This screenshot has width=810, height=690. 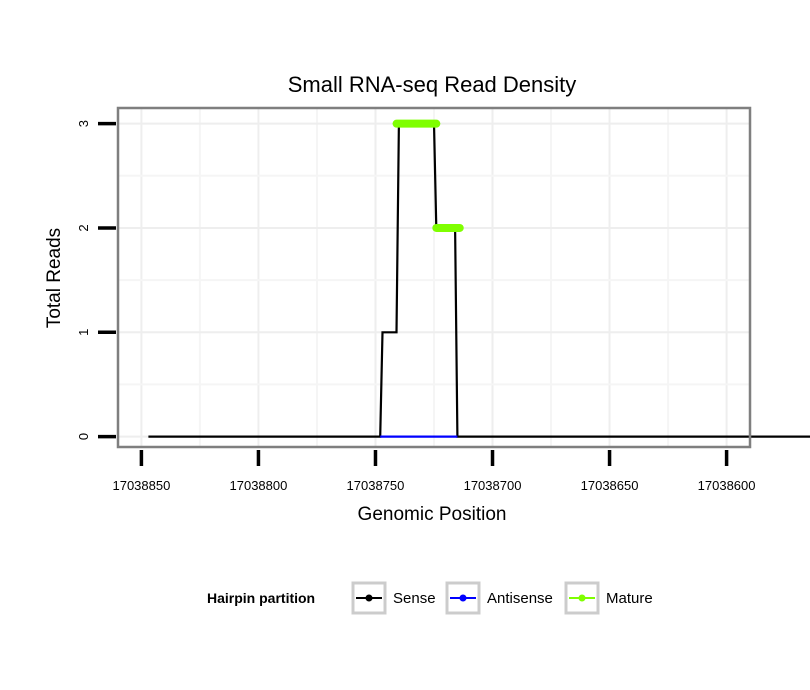 What do you see at coordinates (376, 485) in the screenshot?
I see `x-tick-label: 17038750` at bounding box center [376, 485].